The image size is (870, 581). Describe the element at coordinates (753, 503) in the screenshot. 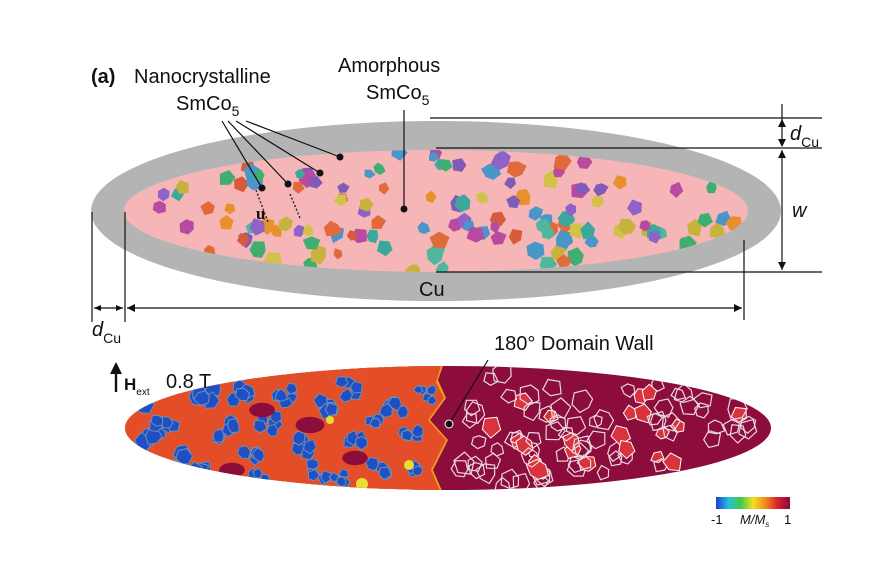

I see `colorbar-gradient` at that location.